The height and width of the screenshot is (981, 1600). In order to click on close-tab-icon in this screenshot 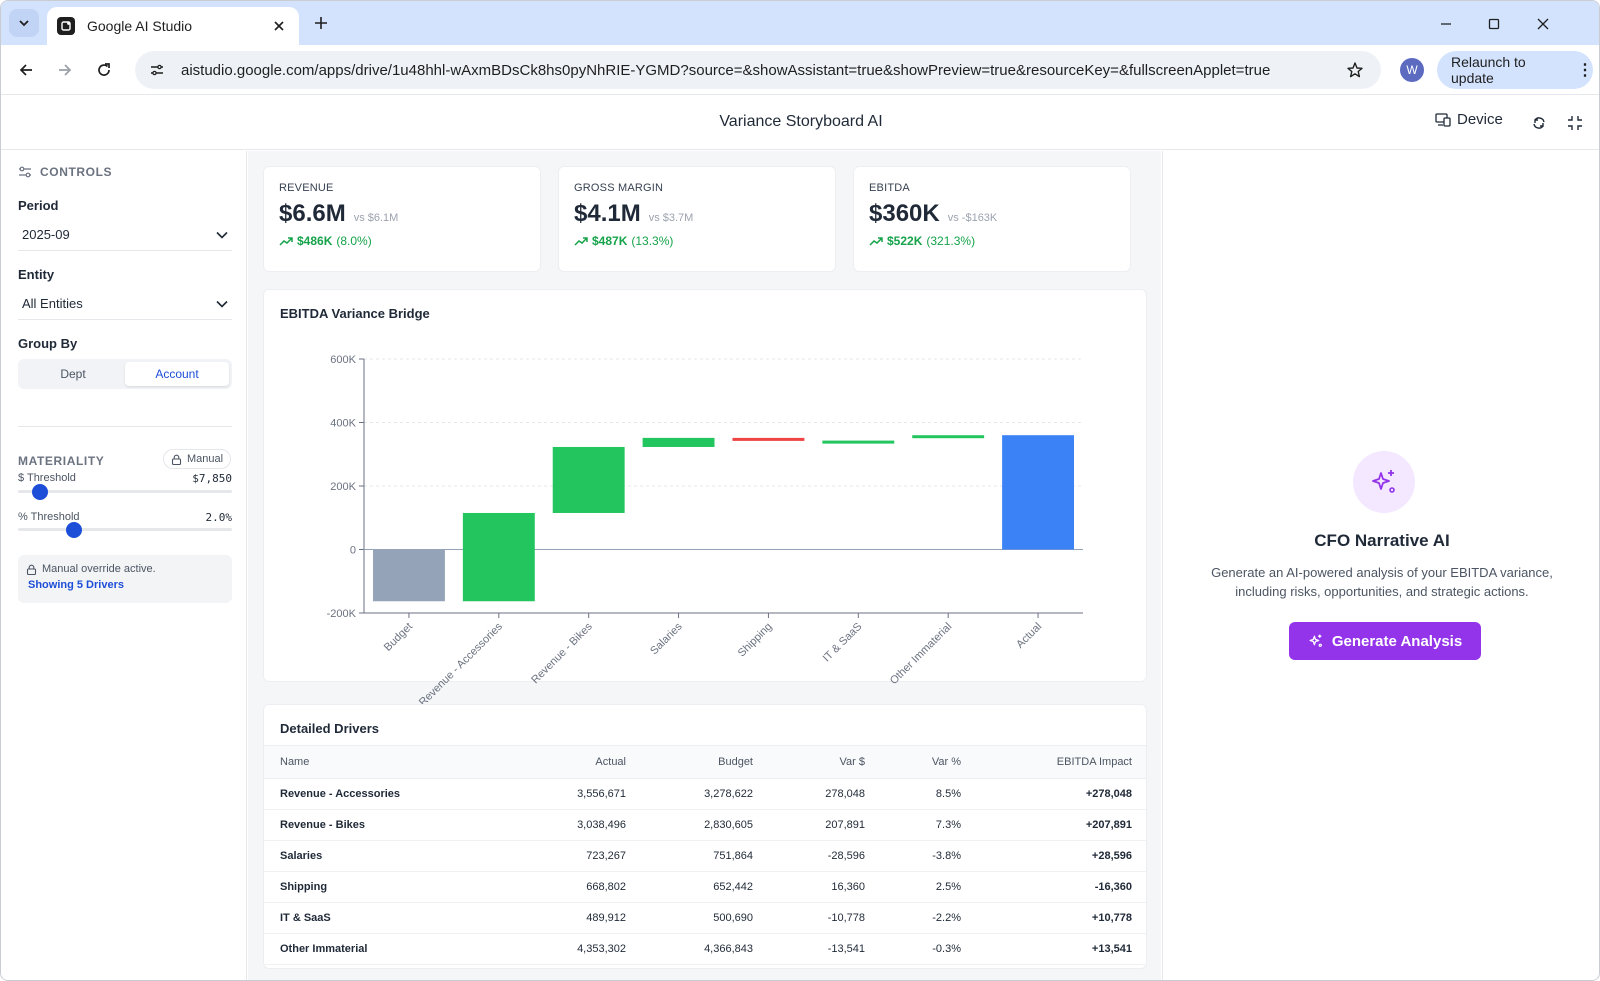, I will do `click(279, 26)`.